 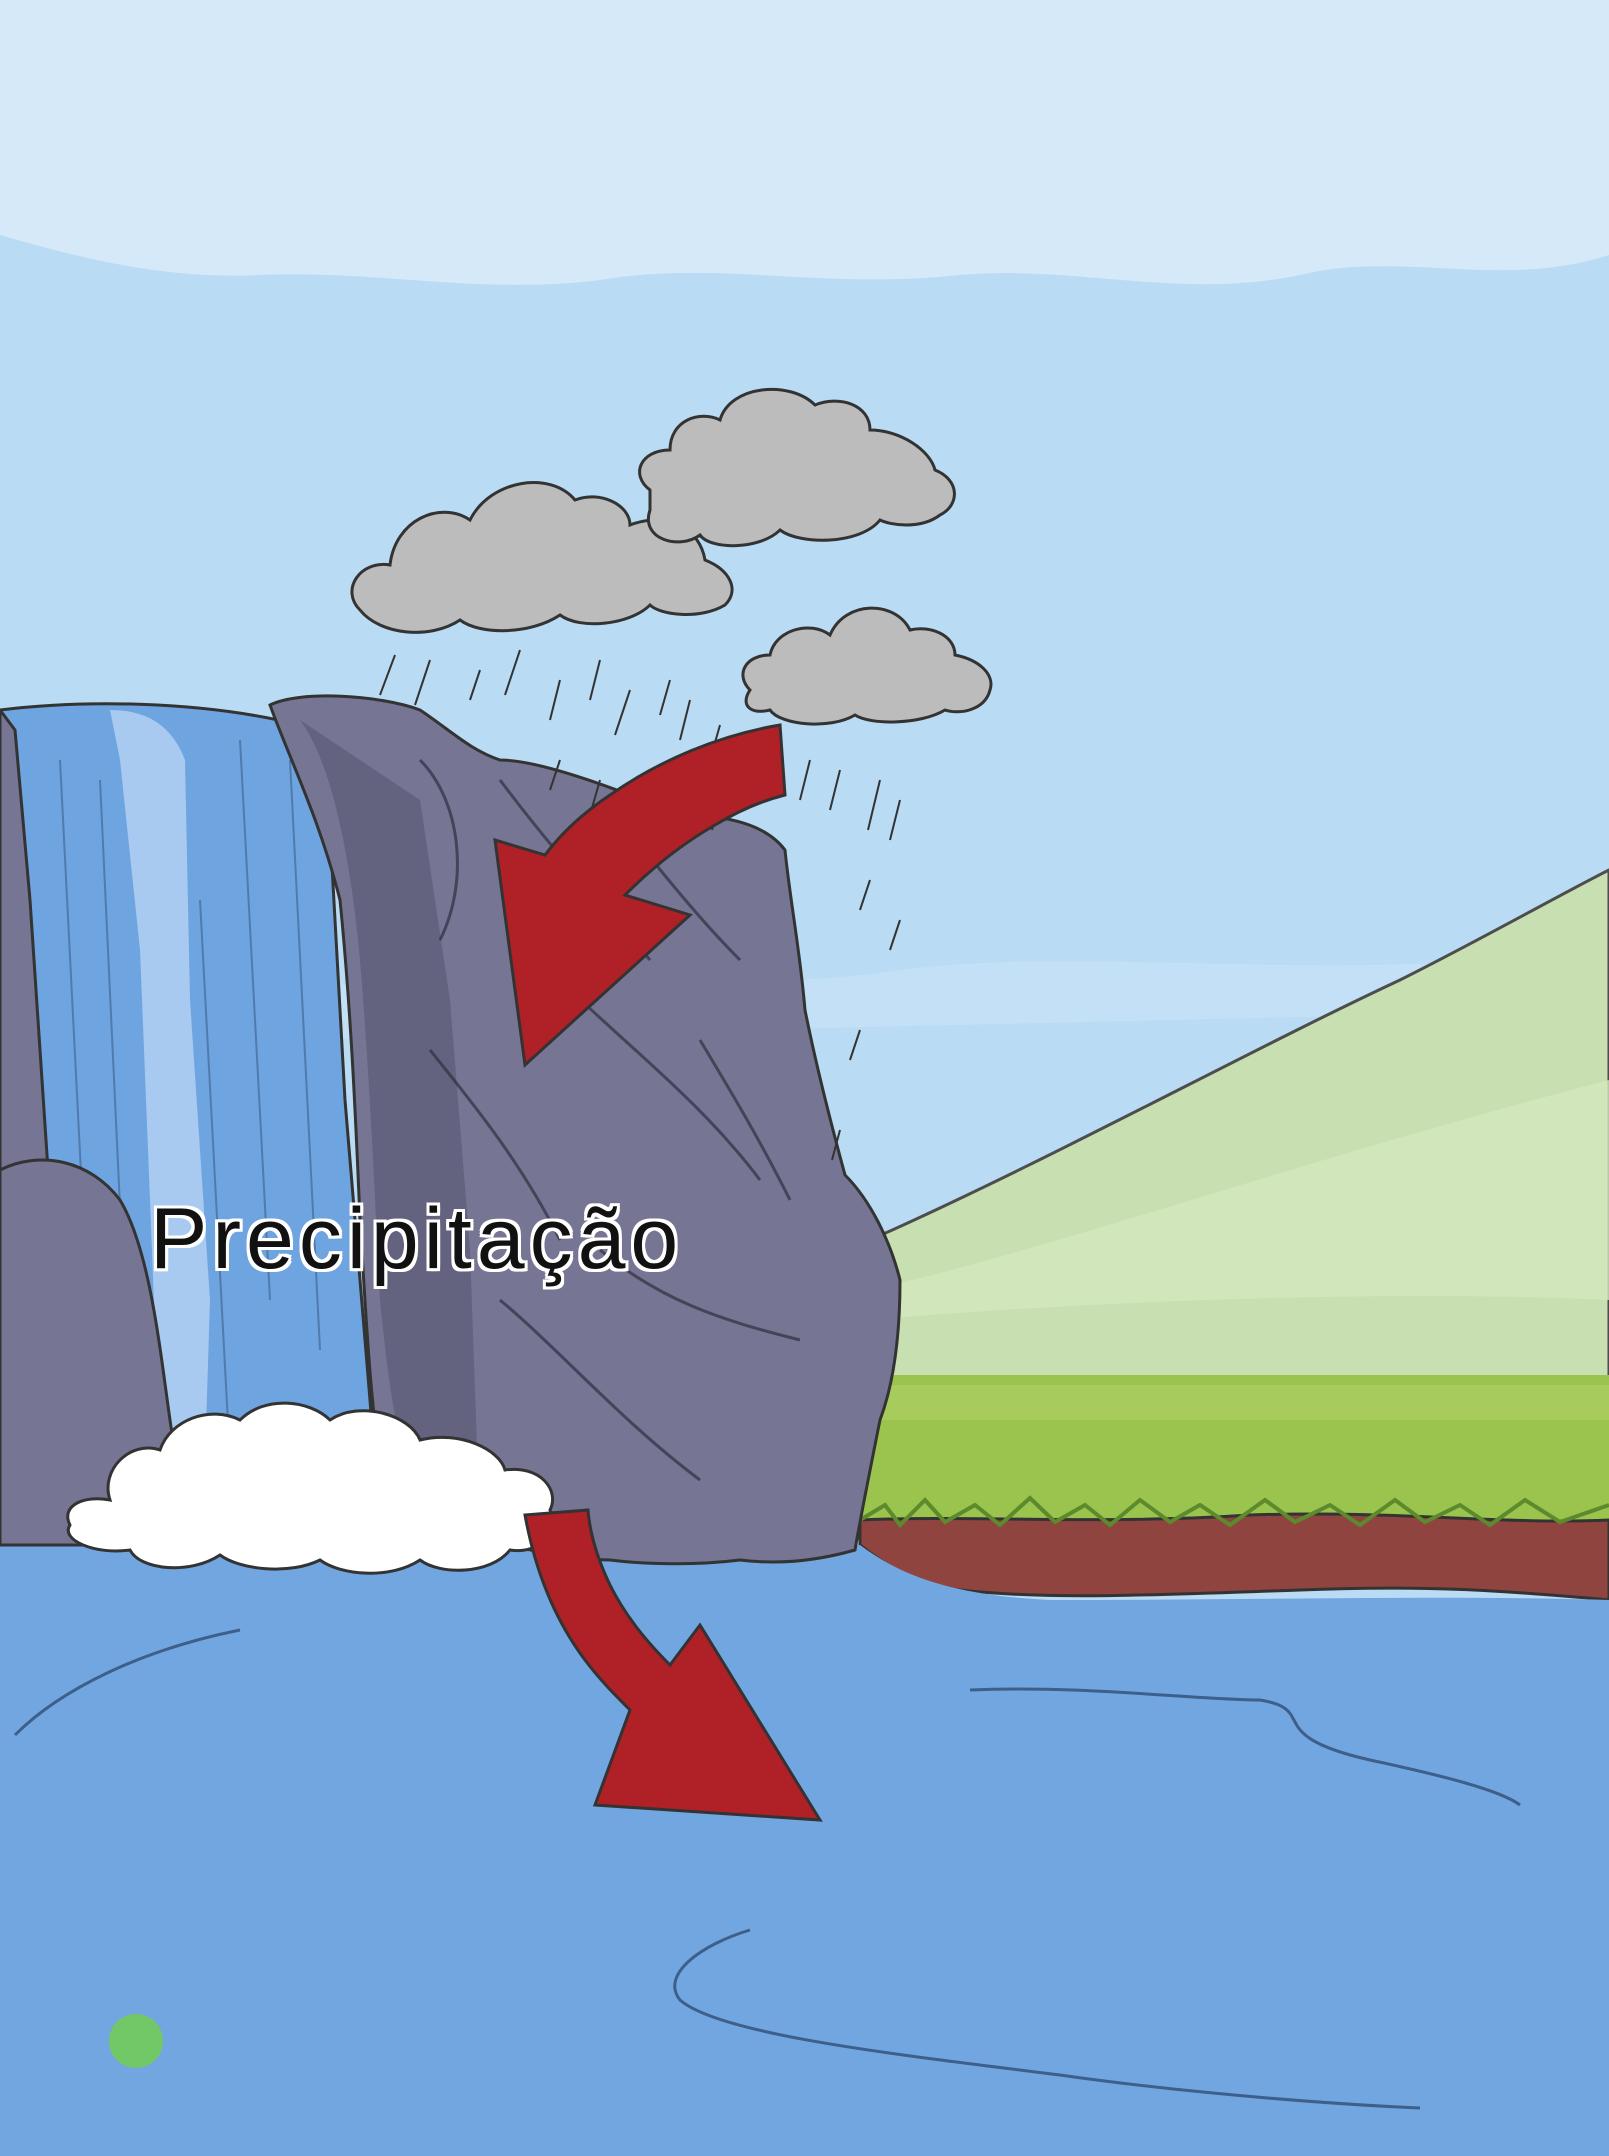 What do you see at coordinates (390, 1125) in the screenshot?
I see `cliff-shade` at bounding box center [390, 1125].